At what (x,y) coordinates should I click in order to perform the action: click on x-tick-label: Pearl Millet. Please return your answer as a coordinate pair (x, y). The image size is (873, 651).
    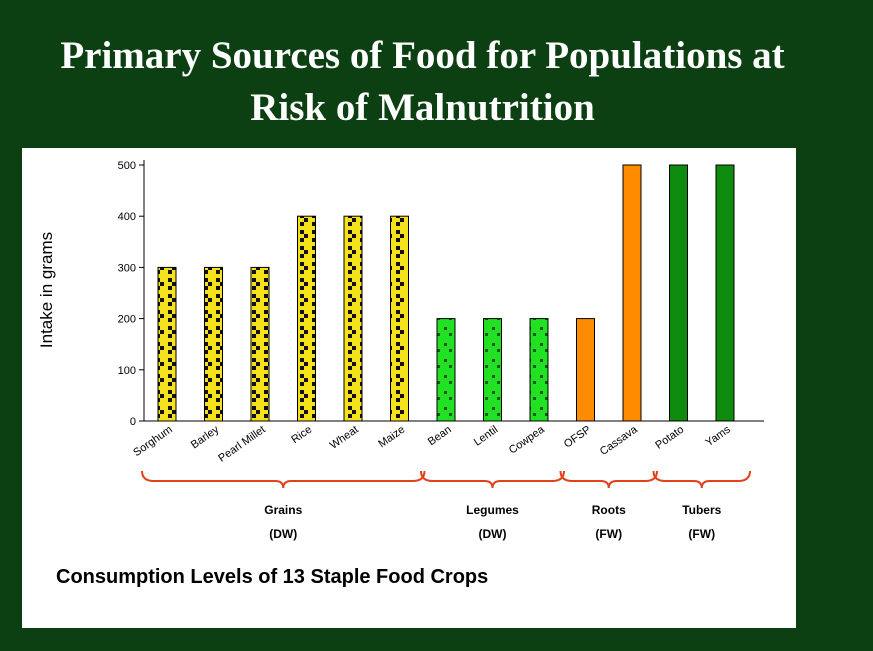
    Looking at the image, I should click on (241, 444).